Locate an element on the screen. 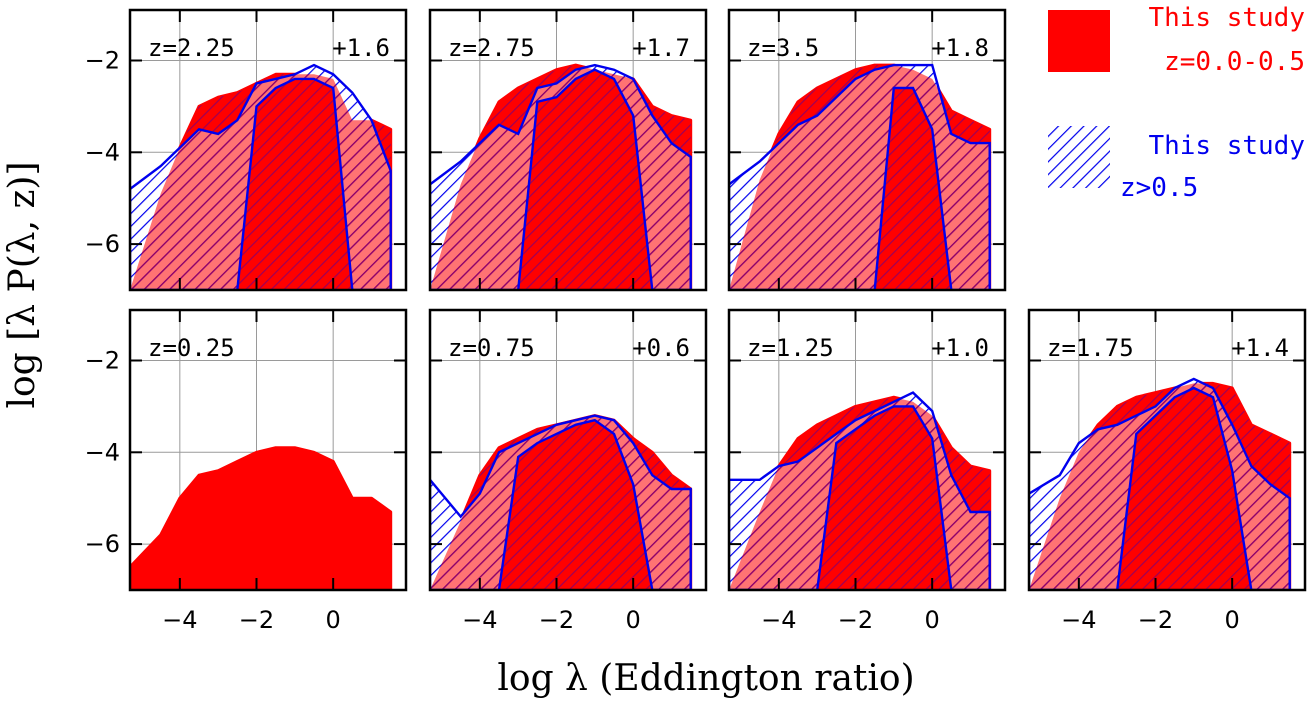 The image size is (1309, 706). panel-z-label: z=2.25 is located at coordinates (191, 48).